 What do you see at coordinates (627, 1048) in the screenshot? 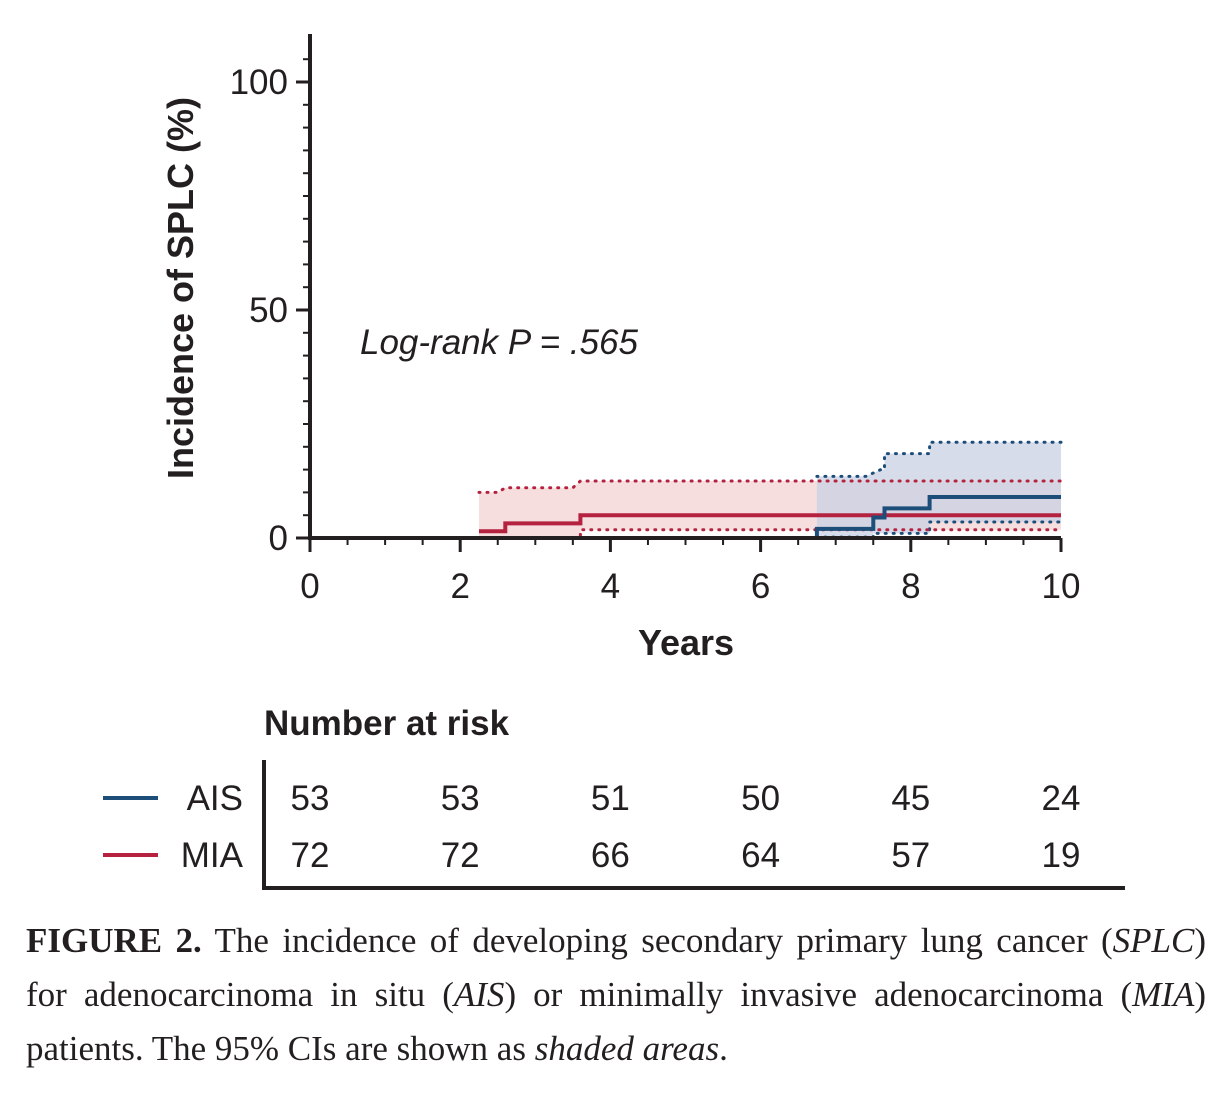
I see `caption-italic-shaded: shaded areas` at bounding box center [627, 1048].